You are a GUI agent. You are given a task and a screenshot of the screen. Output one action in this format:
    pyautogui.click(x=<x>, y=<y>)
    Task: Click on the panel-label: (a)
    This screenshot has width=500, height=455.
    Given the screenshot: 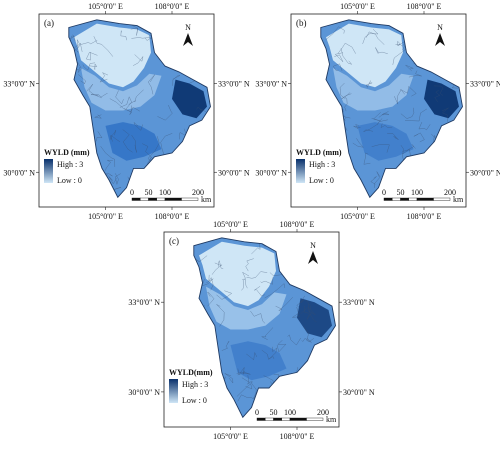 What is the action you would take?
    pyautogui.click(x=49, y=23)
    